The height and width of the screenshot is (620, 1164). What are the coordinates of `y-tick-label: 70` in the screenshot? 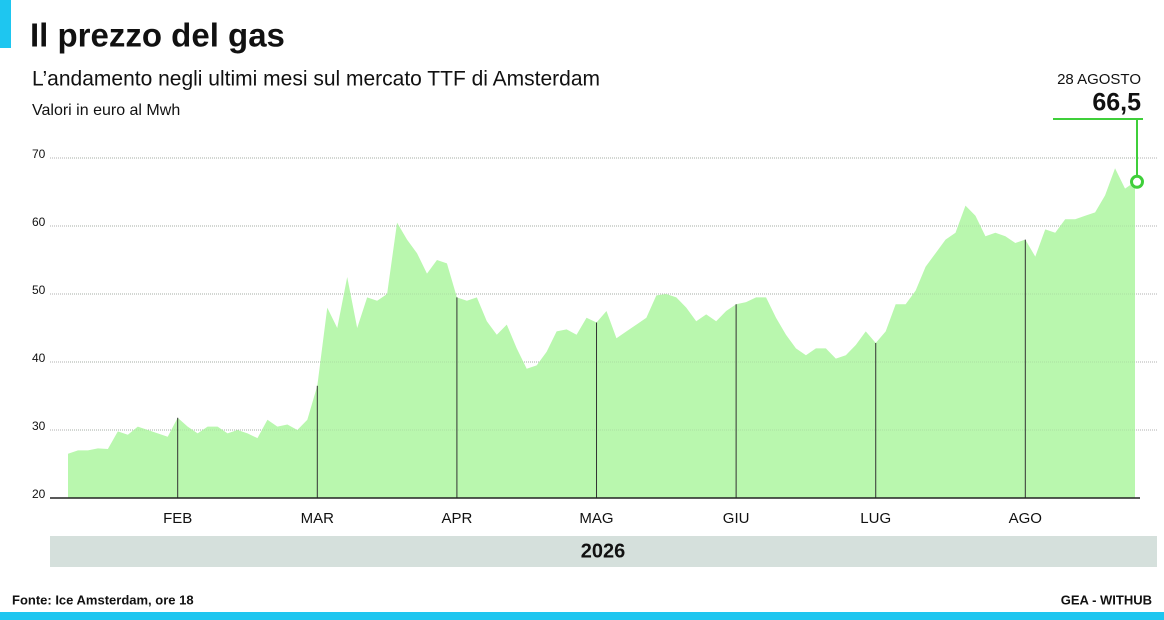 It's located at (39, 154).